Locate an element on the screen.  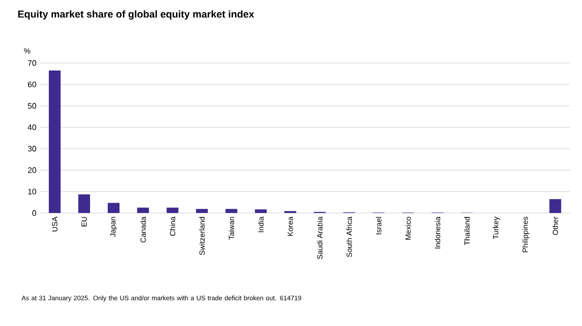
y-tick-label: 30 is located at coordinates (32, 149).